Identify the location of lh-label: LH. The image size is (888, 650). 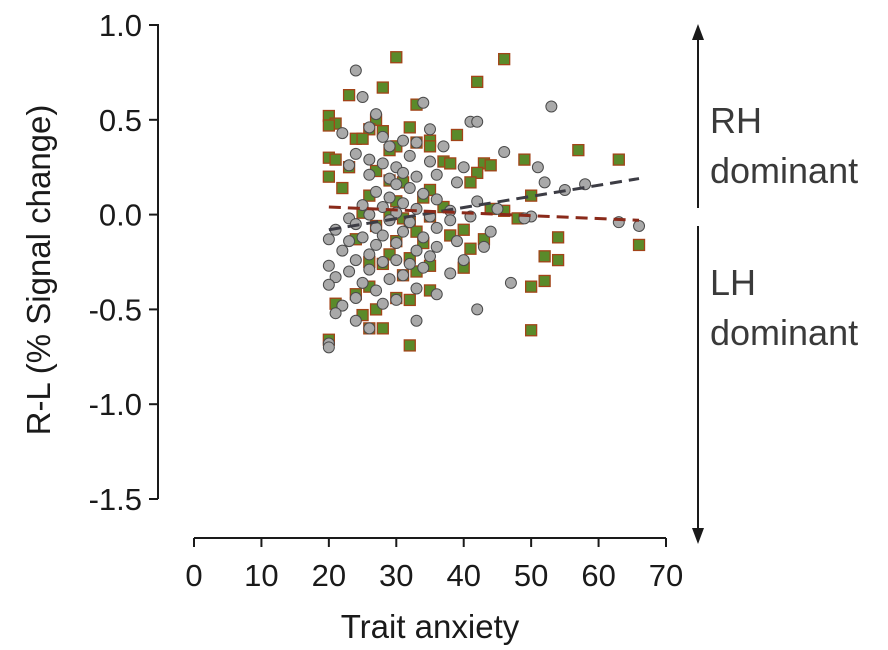
(733, 282).